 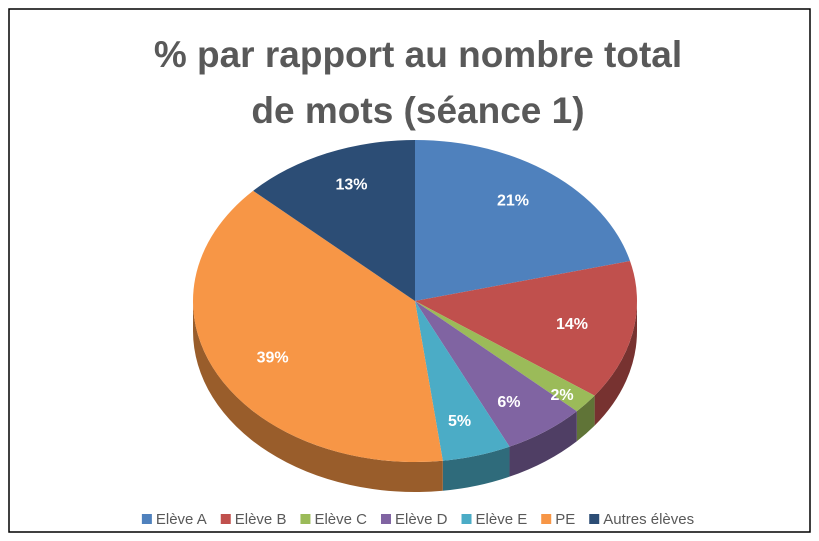 I want to click on legend-label: Elève B, so click(x=261, y=519).